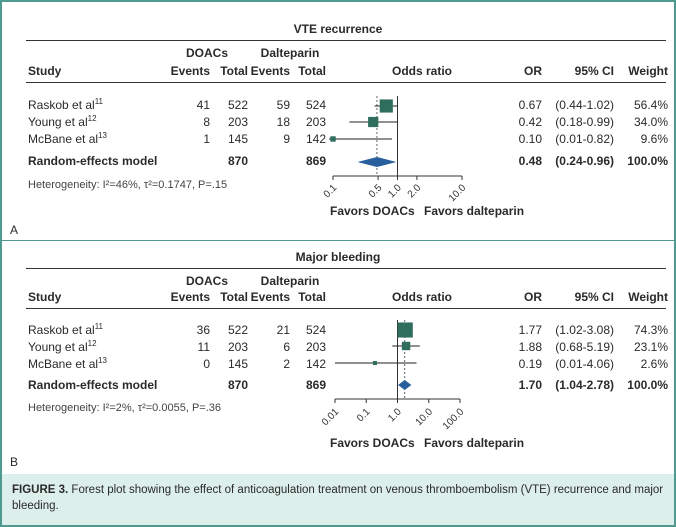  What do you see at coordinates (584, 347) in the screenshot?
I see `ci-value: (0.68-5.19)` at bounding box center [584, 347].